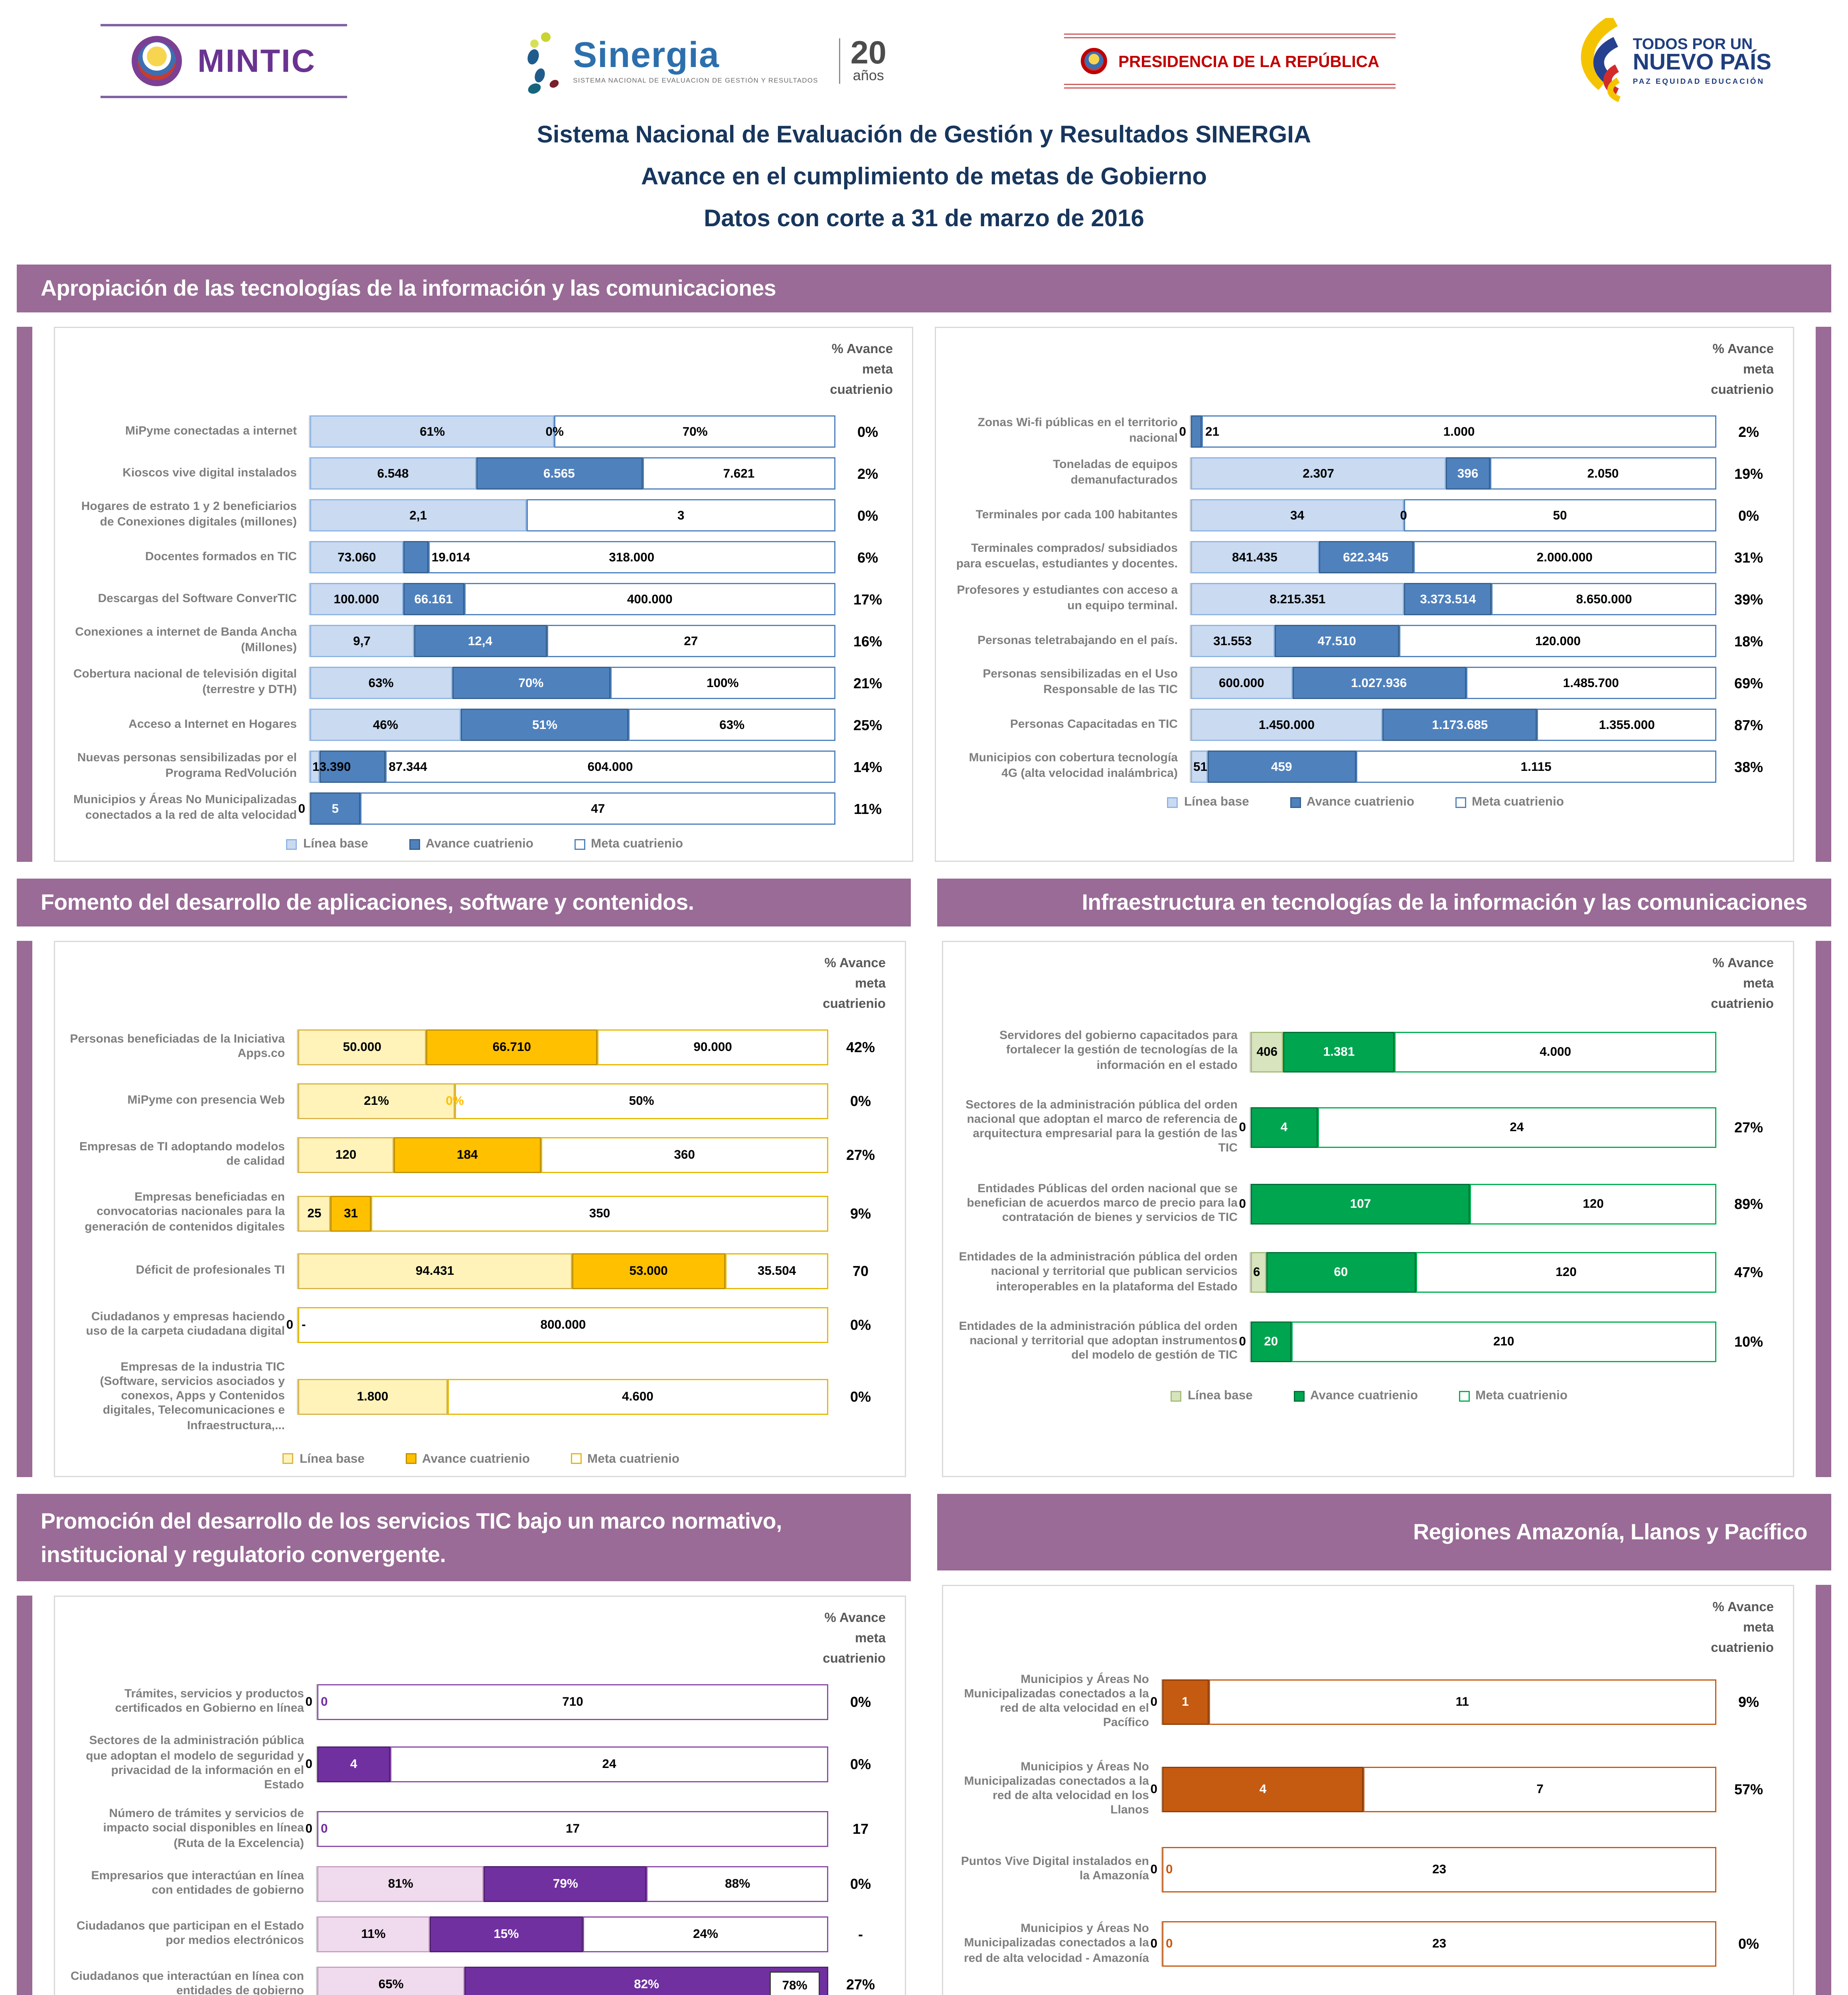  What do you see at coordinates (557, 1325) in the screenshot?
I see `bar-area: 0- 800.000` at bounding box center [557, 1325].